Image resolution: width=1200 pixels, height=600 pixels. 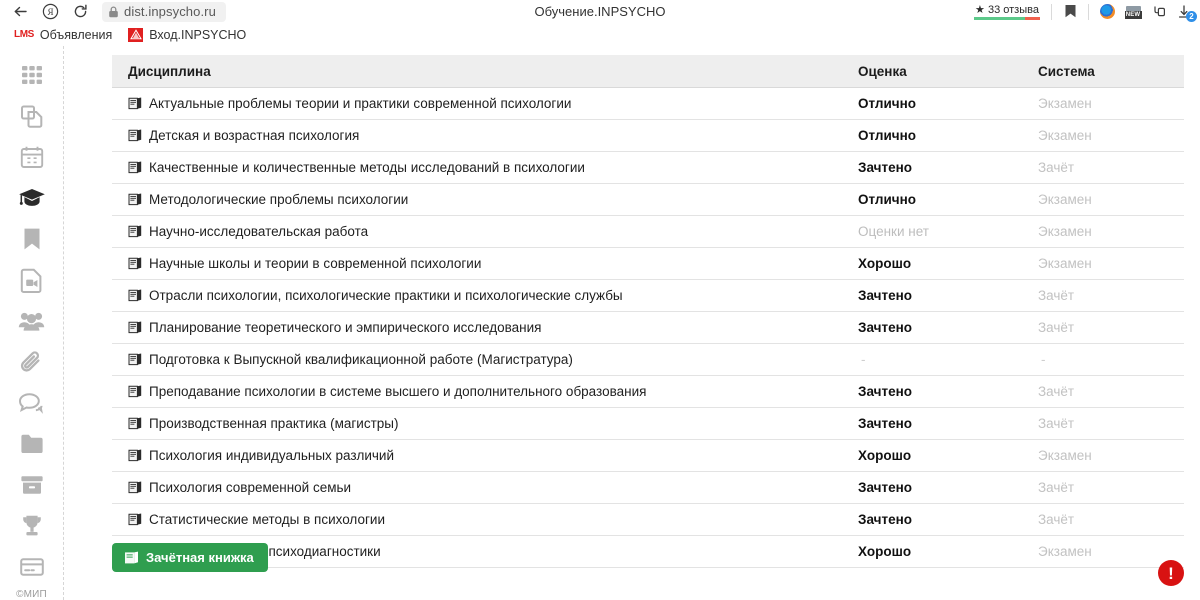 I want to click on column-header-system: Система, so click(x=1103, y=71).